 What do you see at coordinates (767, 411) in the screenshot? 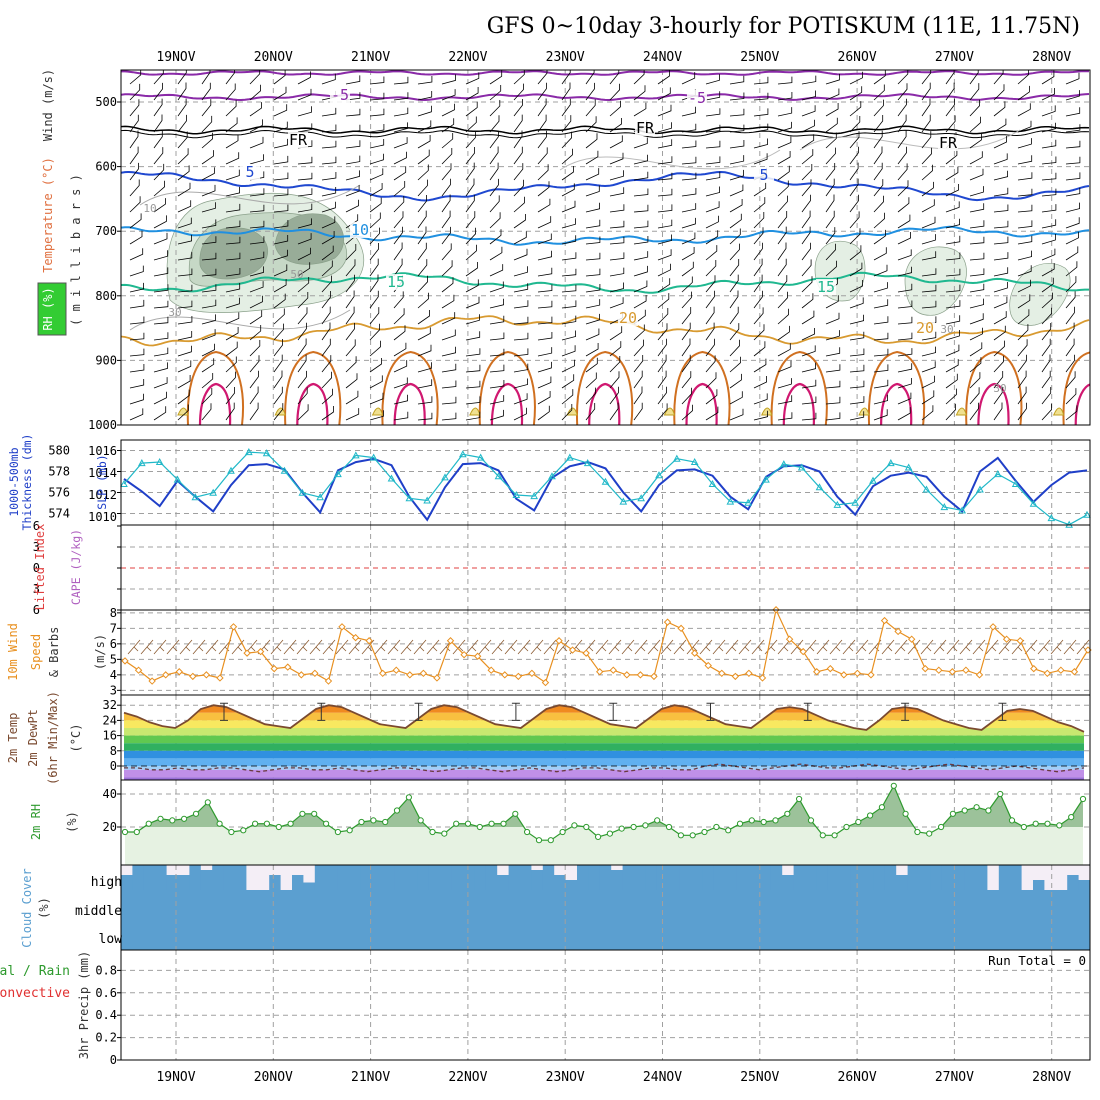
I see `rh-small-contour` at bounding box center [767, 411].